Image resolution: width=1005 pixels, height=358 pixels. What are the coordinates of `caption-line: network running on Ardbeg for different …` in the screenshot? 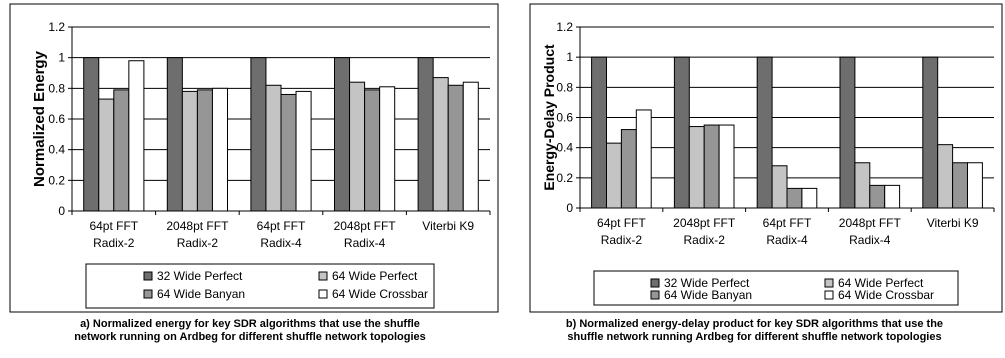 It's located at (250, 337).